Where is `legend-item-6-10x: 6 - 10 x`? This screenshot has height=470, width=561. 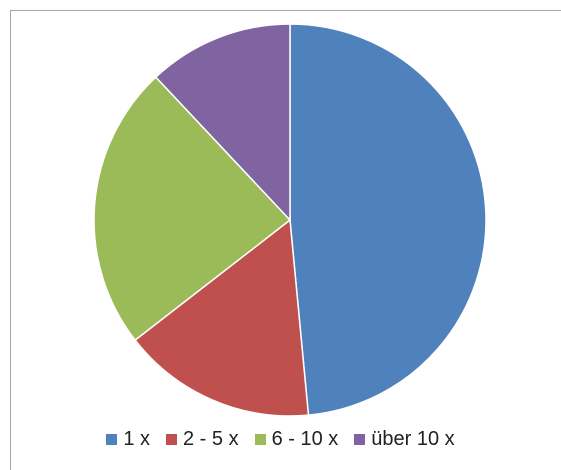 legend-item-6-10x: 6 - 10 x is located at coordinates (296, 439).